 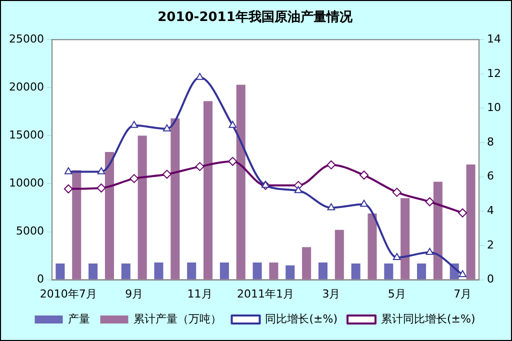 I want to click on y-tick-label: 10000, so click(x=26, y=183).